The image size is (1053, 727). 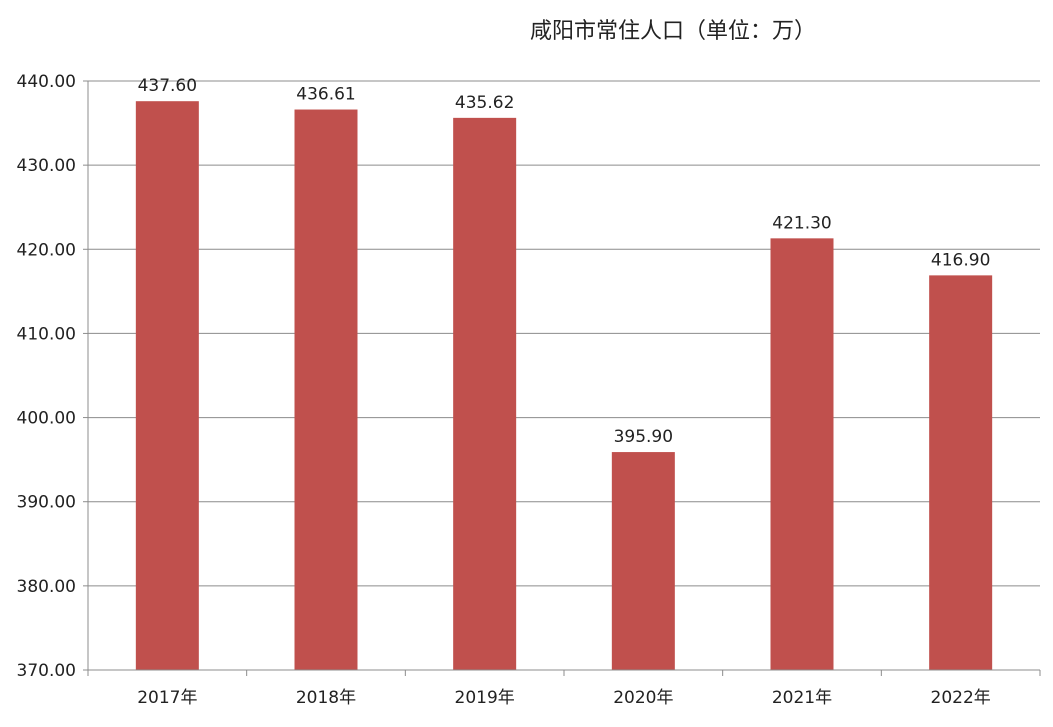 I want to click on x-tick-label: 2018年, so click(x=326, y=698).